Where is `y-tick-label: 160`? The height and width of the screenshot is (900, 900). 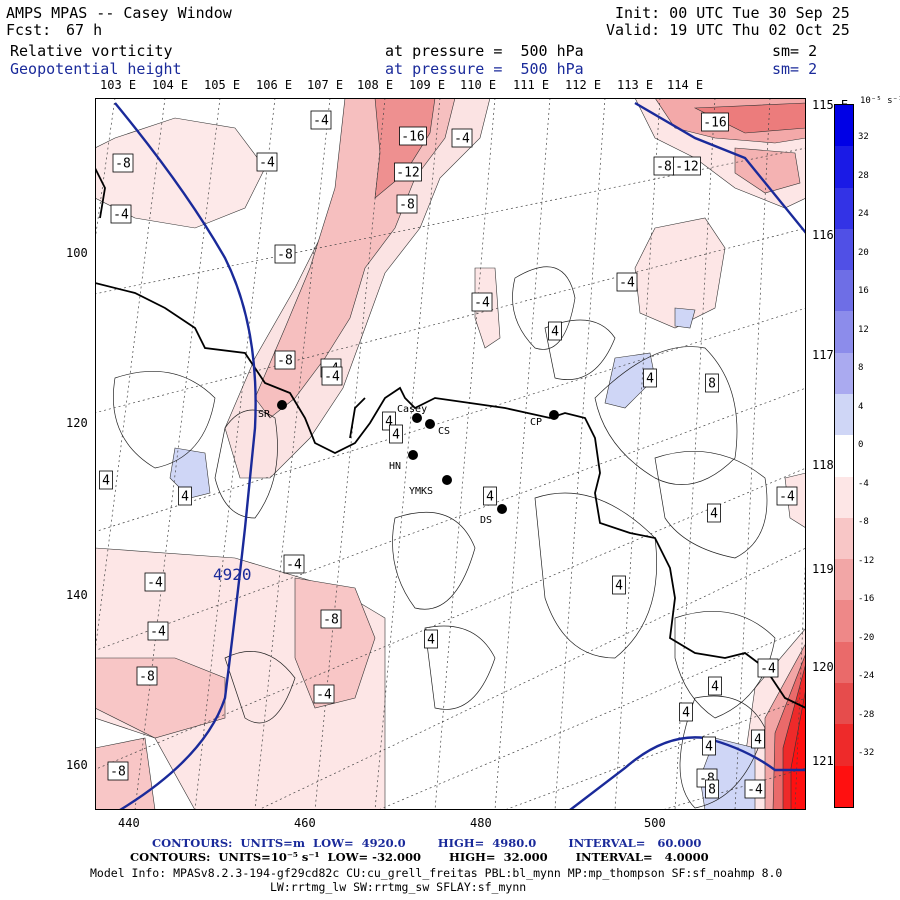
y-tick-label: 160 is located at coordinates (77, 765).